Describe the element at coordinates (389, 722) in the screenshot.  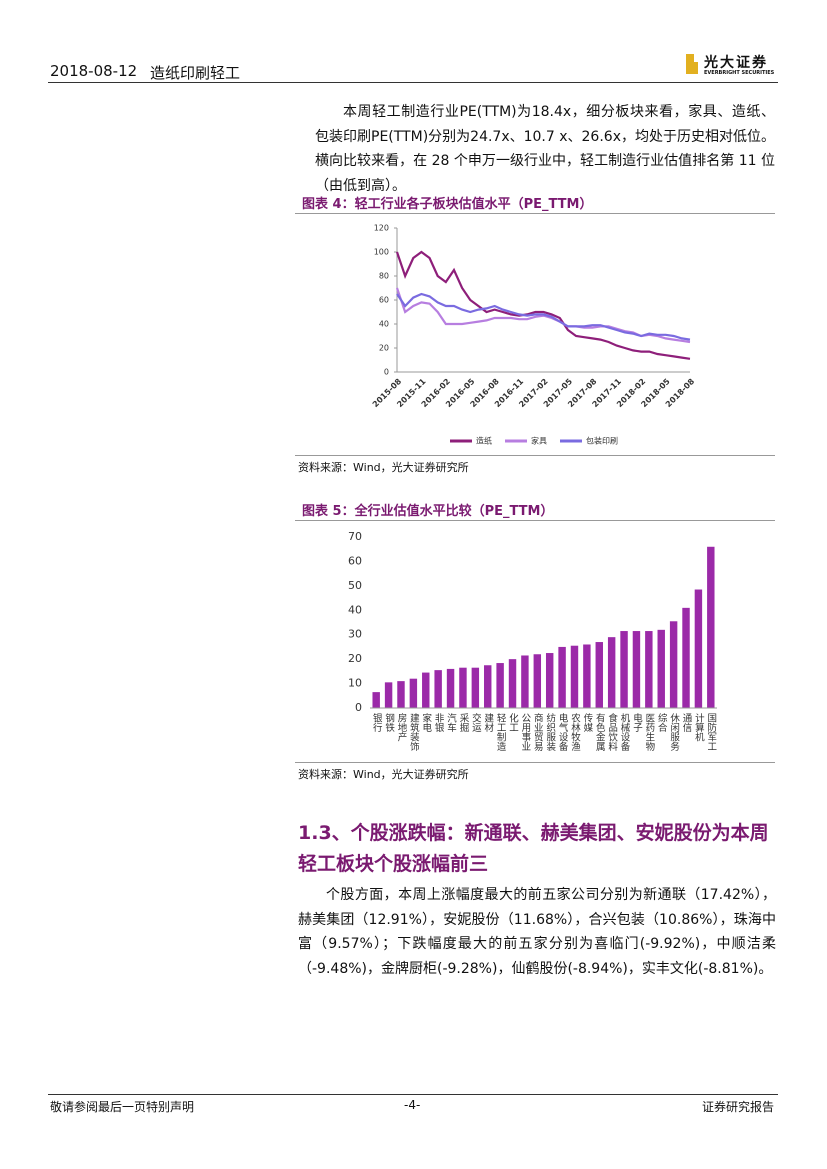
I see `x-tick-label: 钢铁` at that location.